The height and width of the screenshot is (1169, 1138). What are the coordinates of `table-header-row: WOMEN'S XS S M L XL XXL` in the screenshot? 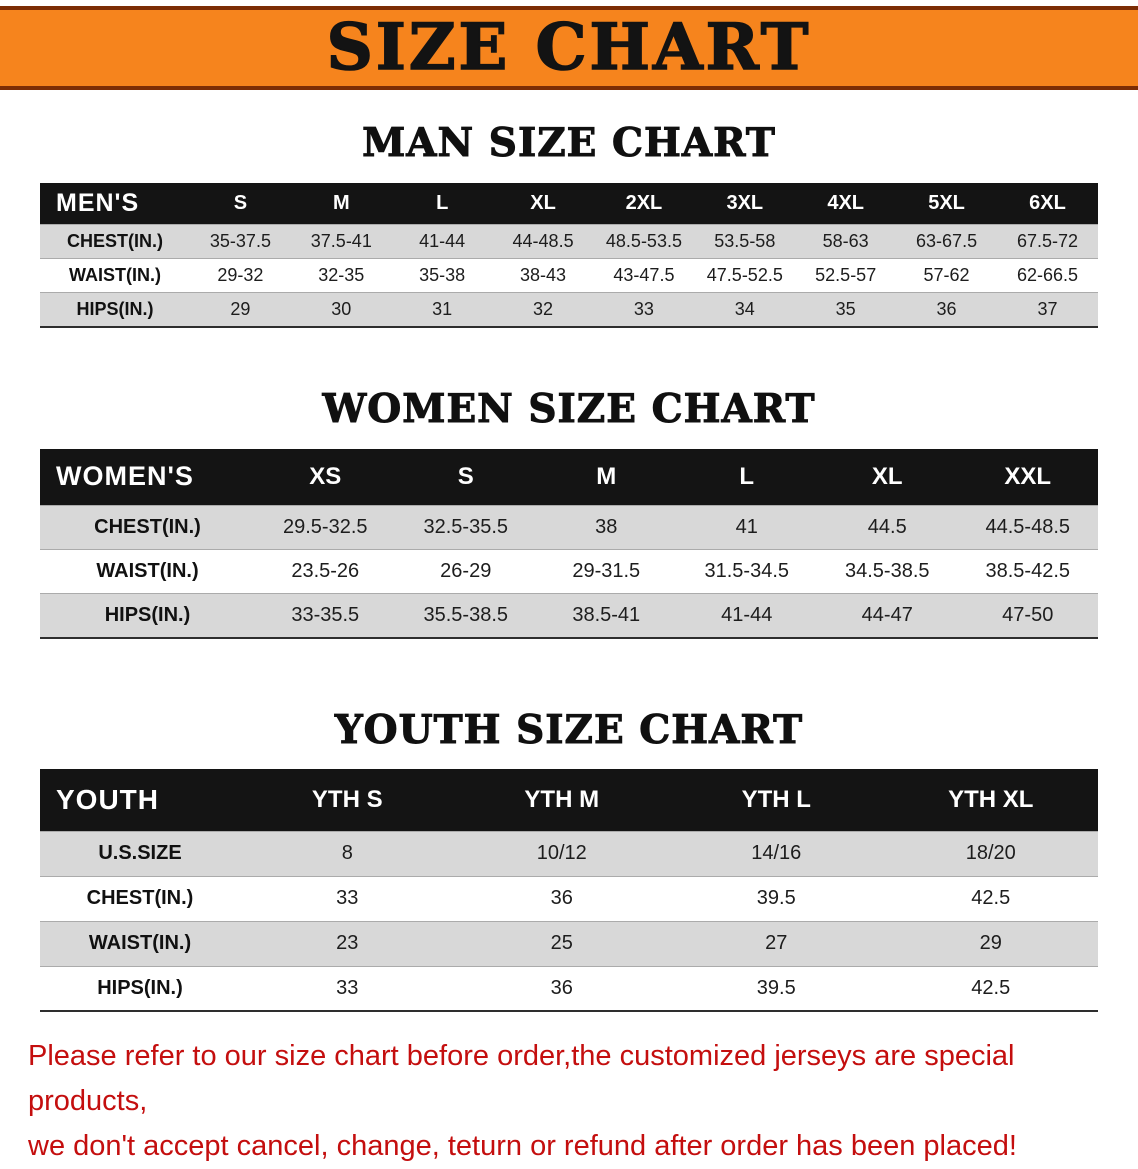 It's located at (569, 477).